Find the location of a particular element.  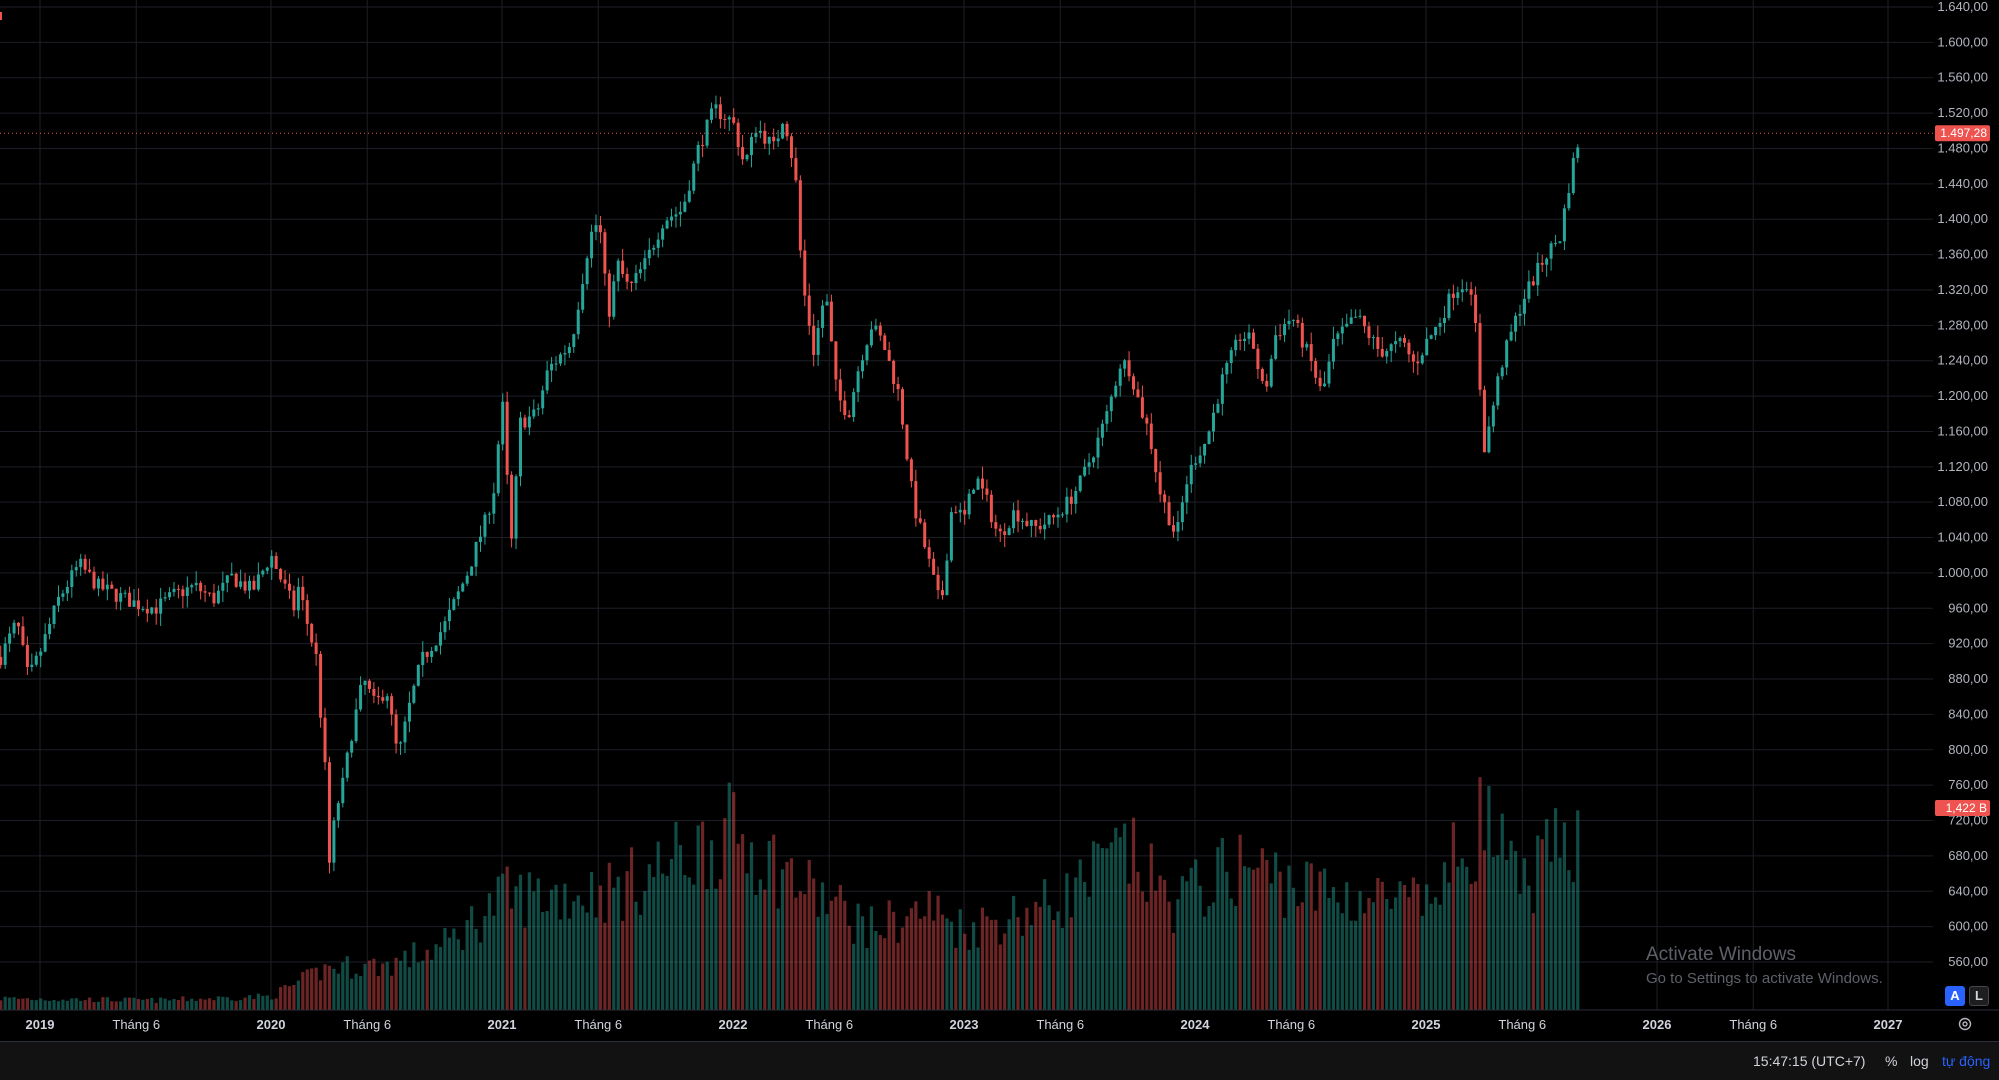

last-volume-badge-bg is located at coordinates (1962, 808).